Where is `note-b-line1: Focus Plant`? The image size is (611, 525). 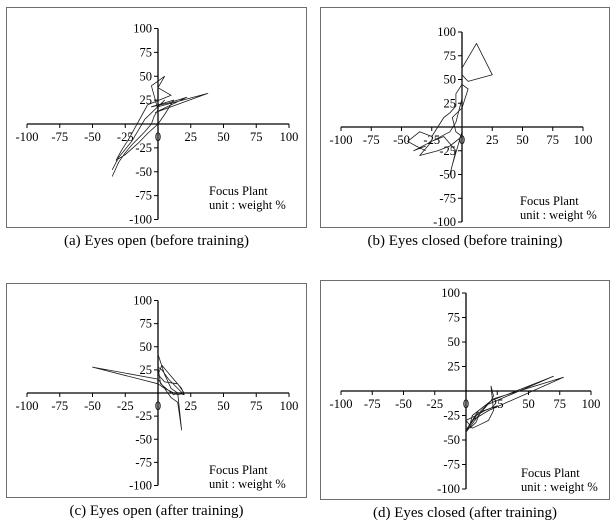 note-b-line1: Focus Plant is located at coordinates (549, 201).